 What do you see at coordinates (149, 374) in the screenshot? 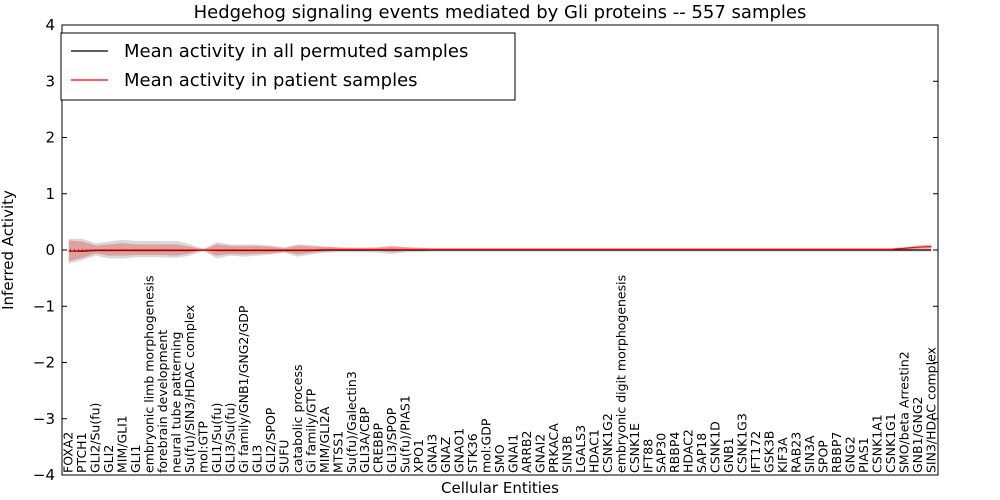
I see `x-tick-label: embryonic limb morphogenesis` at bounding box center [149, 374].